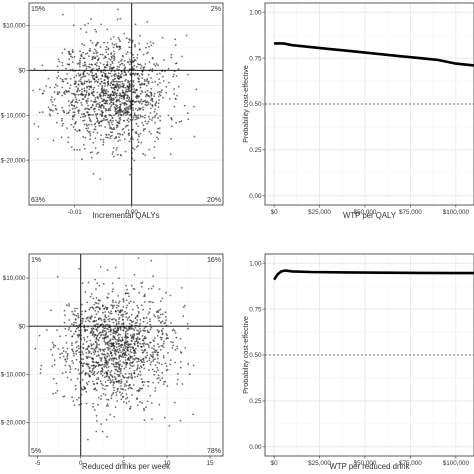 This screenshot has height=474, width=474. What do you see at coordinates (319, 463) in the screenshot?
I see `x-tick-label: $25,000` at bounding box center [319, 463].